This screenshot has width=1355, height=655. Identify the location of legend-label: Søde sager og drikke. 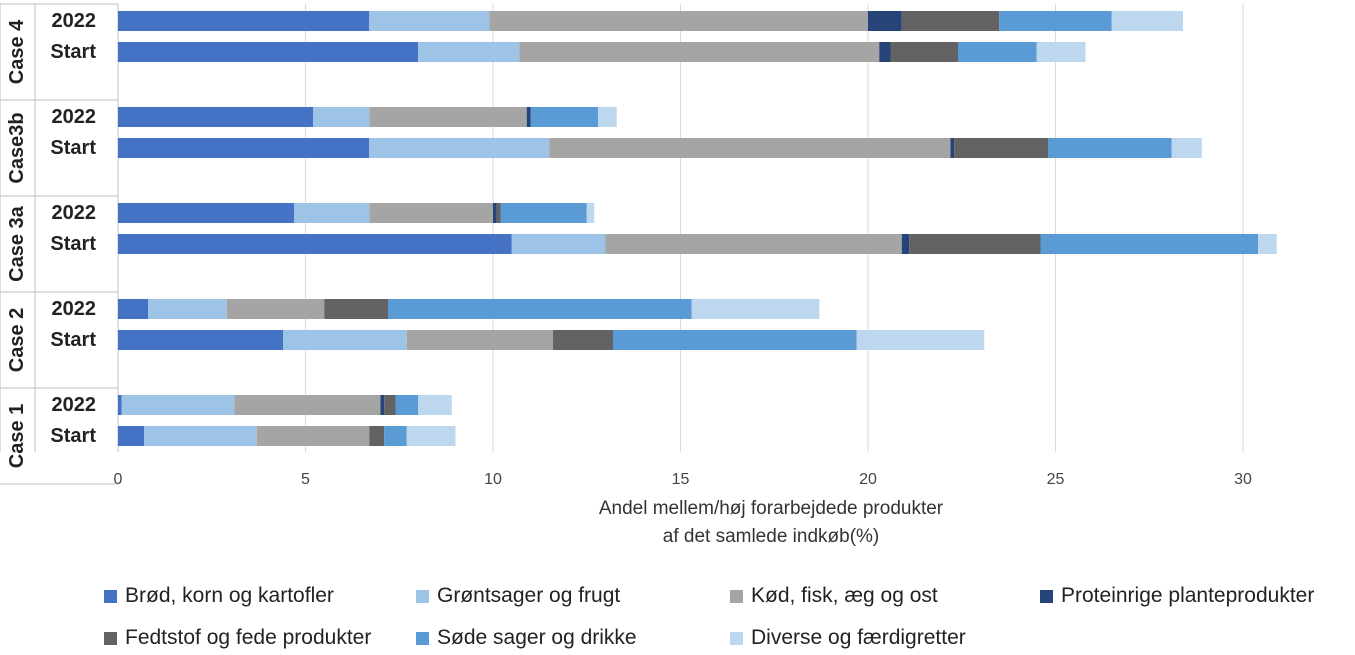
(537, 637).